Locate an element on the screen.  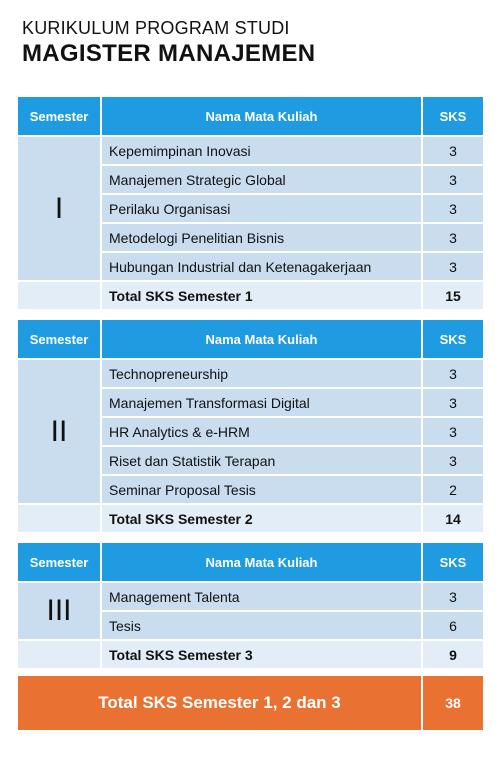
table-row: Management Talenta 3 is located at coordinates (292, 596).